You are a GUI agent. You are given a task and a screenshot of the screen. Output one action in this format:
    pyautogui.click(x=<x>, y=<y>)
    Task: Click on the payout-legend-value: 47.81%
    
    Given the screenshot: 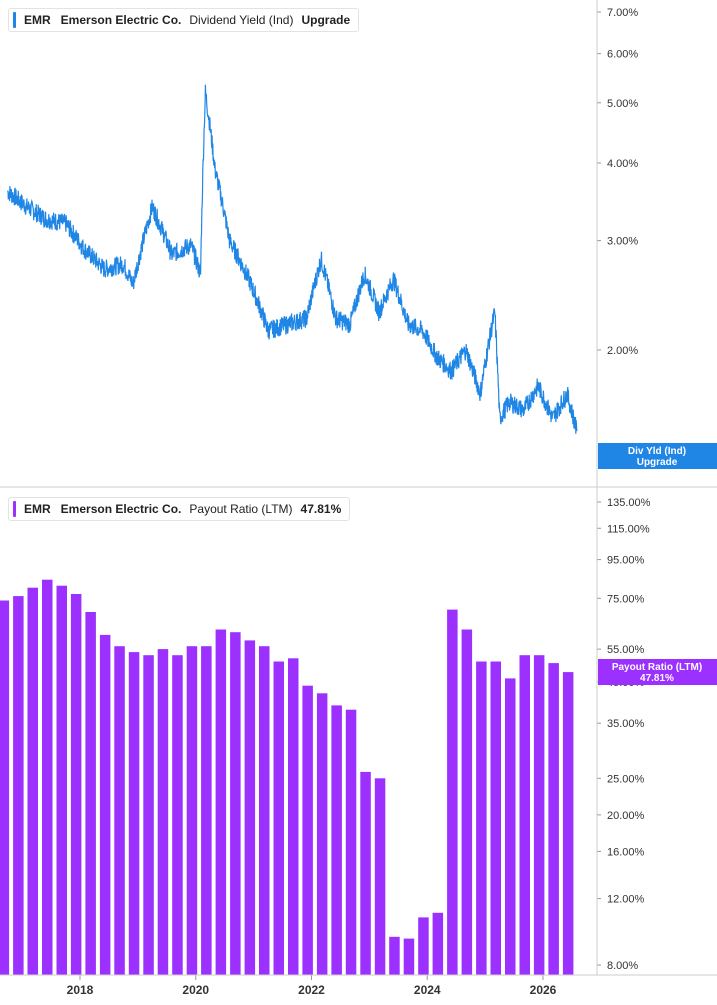 What is the action you would take?
    pyautogui.click(x=321, y=509)
    